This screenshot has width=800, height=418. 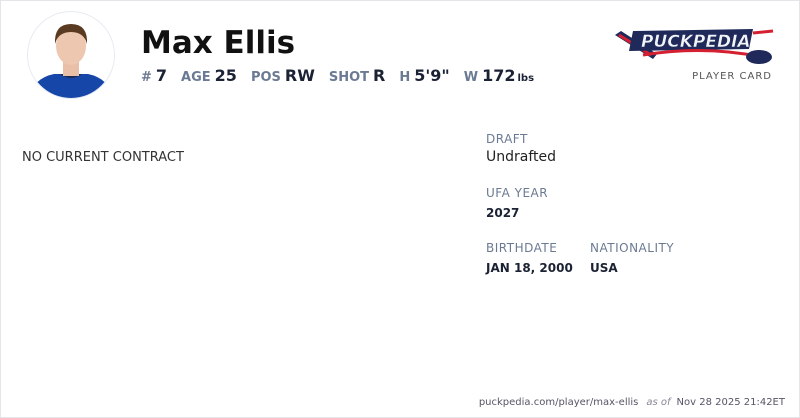 What do you see at coordinates (103, 157) in the screenshot?
I see `contract-status: NO CURRENT CONTRACT` at bounding box center [103, 157].